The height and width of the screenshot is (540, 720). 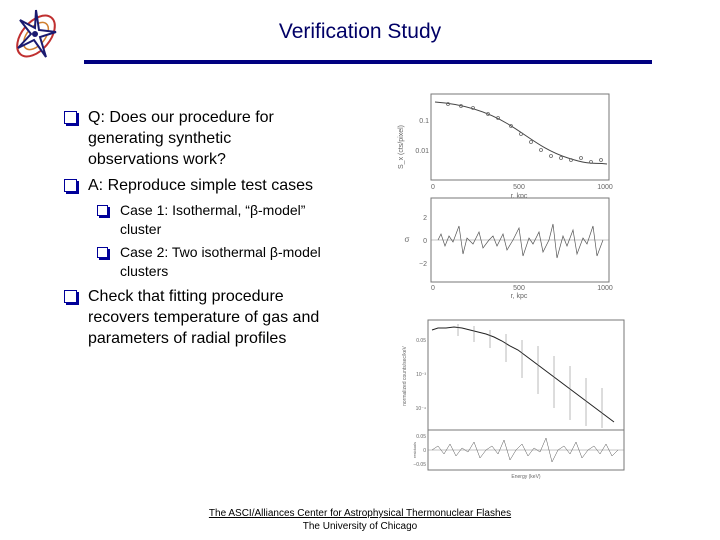 What do you see at coordinates (519, 187) in the screenshot?
I see `plot-top-xtick: 500` at bounding box center [519, 187].